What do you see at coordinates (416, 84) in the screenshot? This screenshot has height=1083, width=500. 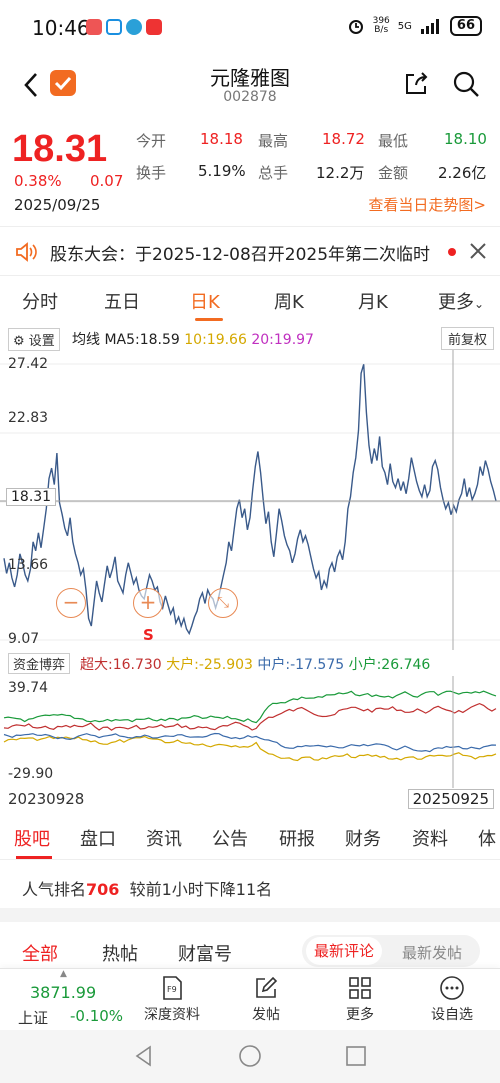 I see `share-icon` at bounding box center [416, 84].